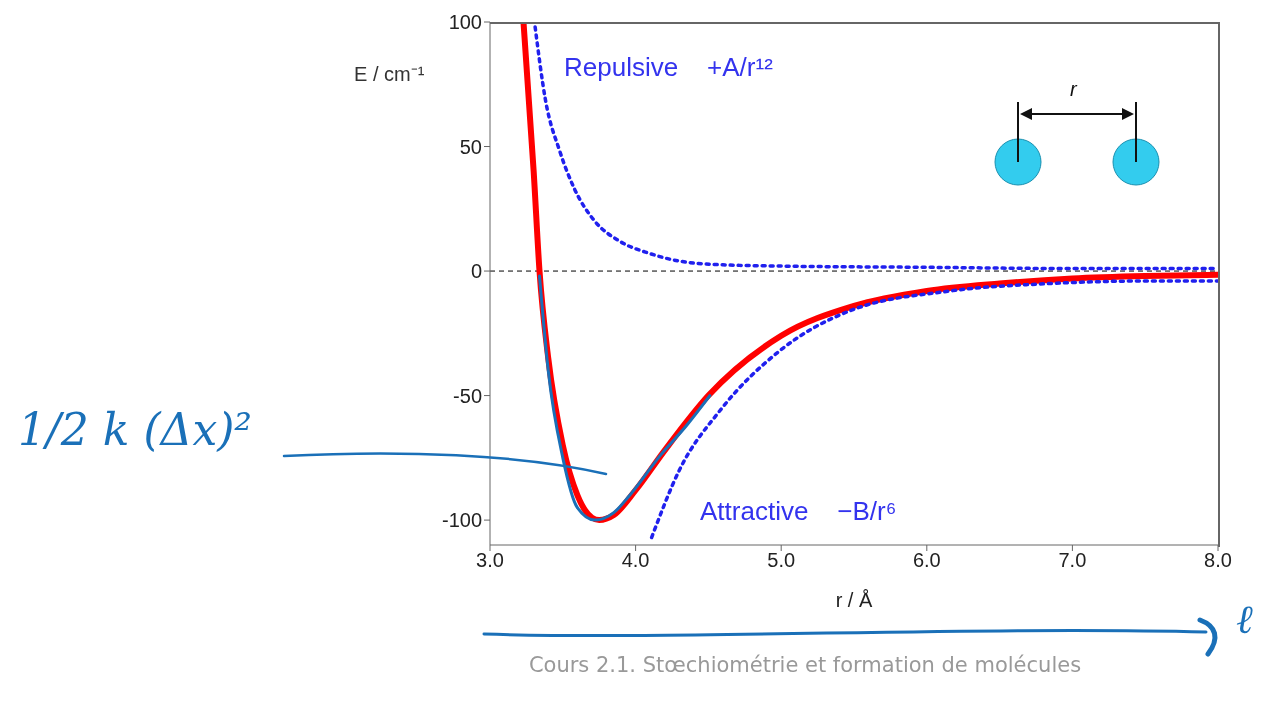 The height and width of the screenshot is (711, 1274). Describe the element at coordinates (1072, 560) in the screenshot. I see `x-tick-label: 7.0` at that location.